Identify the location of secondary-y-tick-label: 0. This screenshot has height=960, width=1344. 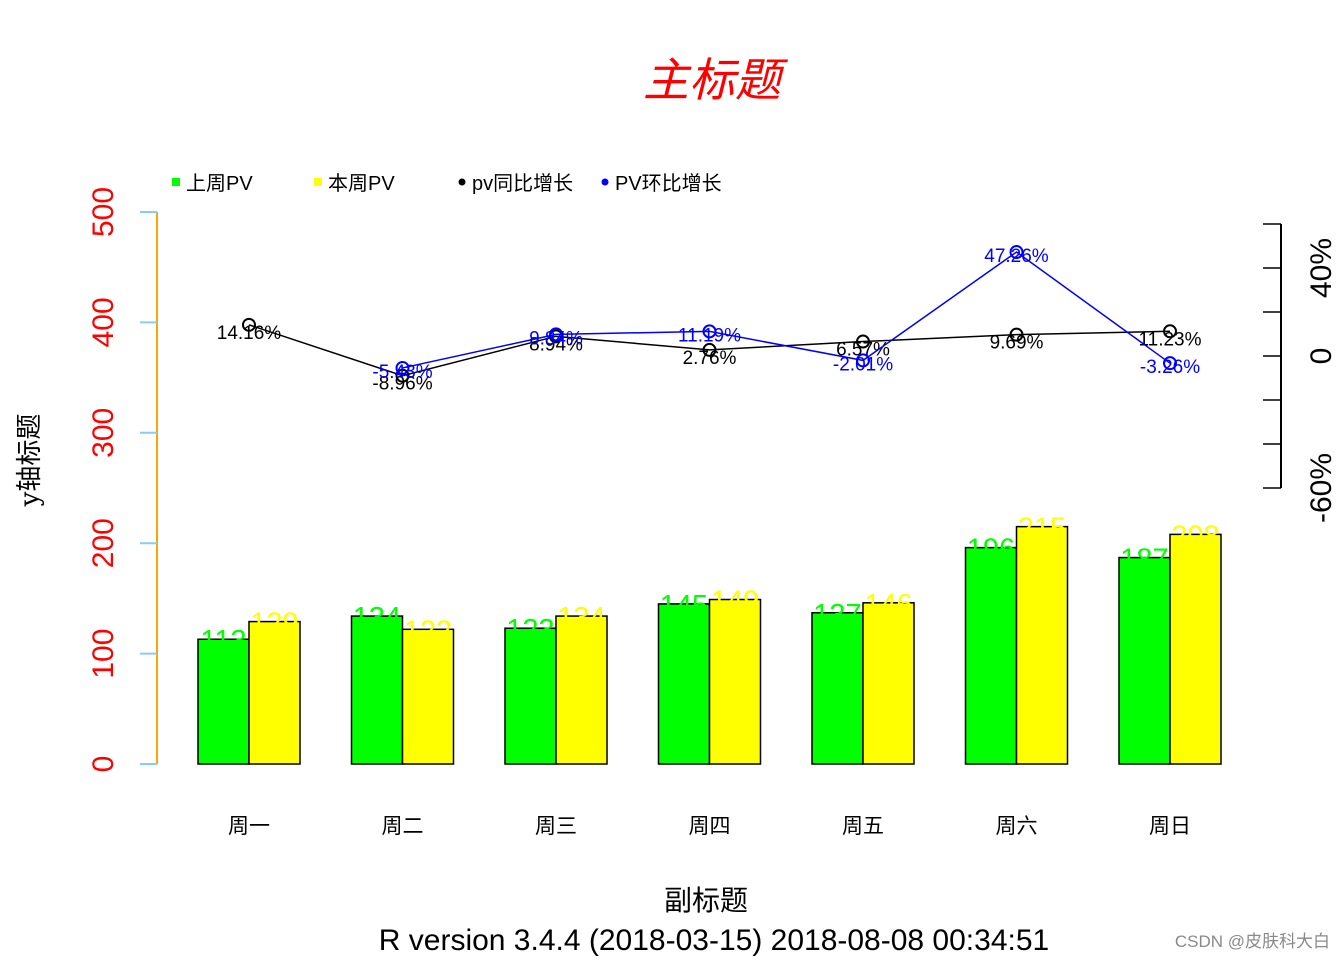
(1321, 356).